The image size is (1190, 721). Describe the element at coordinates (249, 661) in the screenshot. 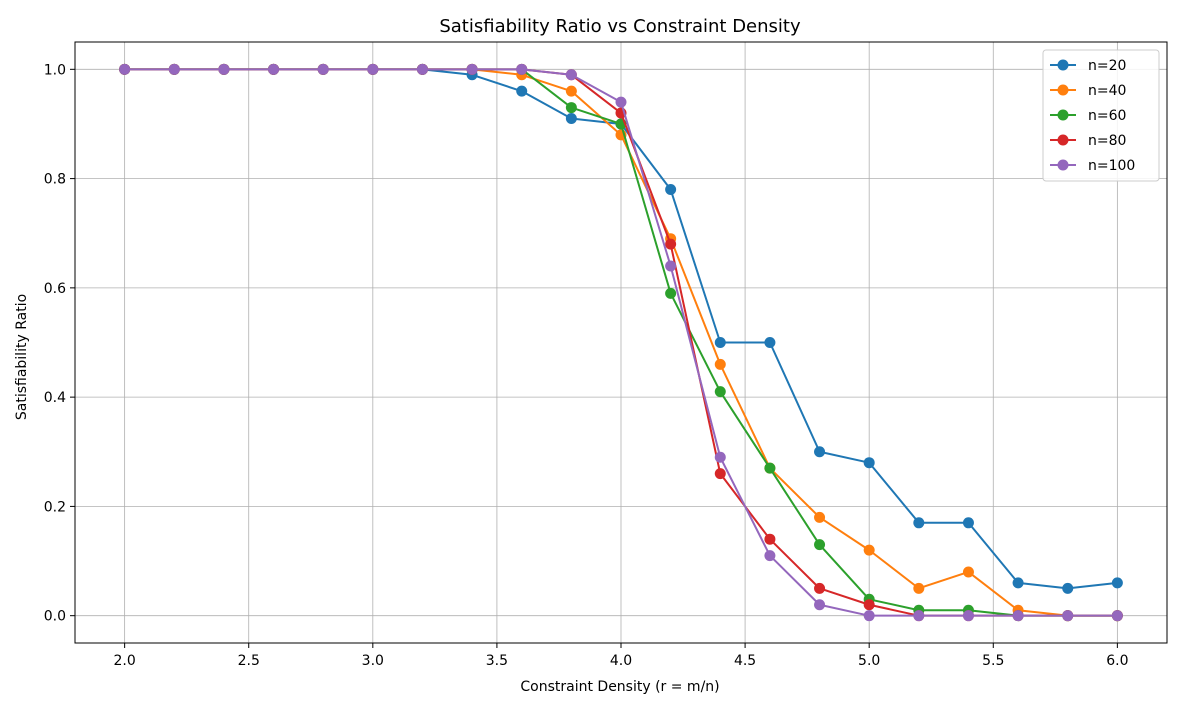

I see `x-tick-label: 2.5` at that location.